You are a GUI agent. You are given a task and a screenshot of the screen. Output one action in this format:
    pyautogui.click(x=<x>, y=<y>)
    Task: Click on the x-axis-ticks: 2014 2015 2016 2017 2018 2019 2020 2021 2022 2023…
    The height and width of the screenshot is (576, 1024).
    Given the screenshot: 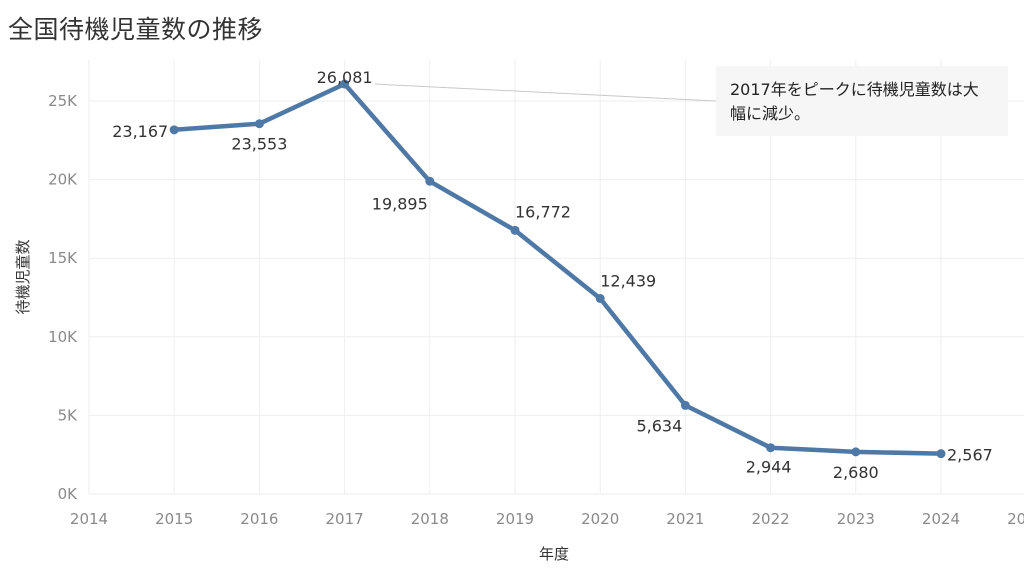 What is the action you would take?
    pyautogui.click(x=547, y=519)
    